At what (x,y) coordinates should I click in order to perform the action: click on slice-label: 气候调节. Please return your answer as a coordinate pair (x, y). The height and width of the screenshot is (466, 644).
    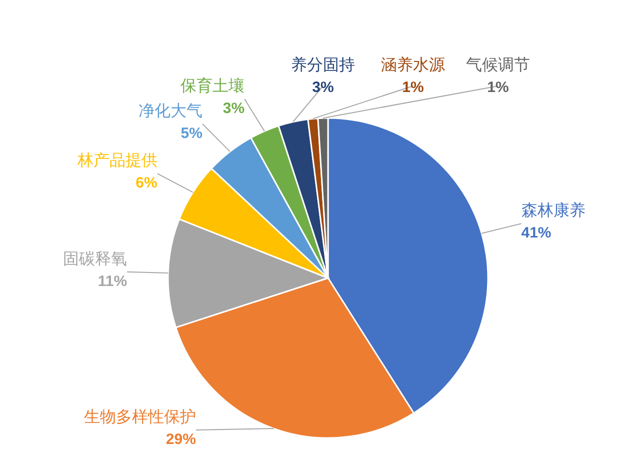
    Looking at the image, I should click on (498, 64).